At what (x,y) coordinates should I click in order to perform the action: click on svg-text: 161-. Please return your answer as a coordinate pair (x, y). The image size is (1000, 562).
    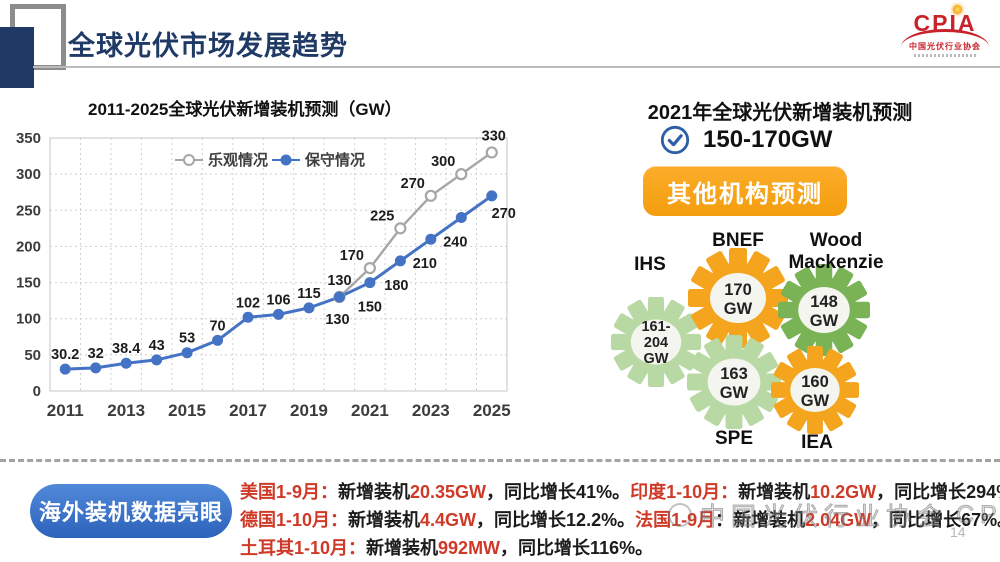
    Looking at the image, I should click on (655, 327).